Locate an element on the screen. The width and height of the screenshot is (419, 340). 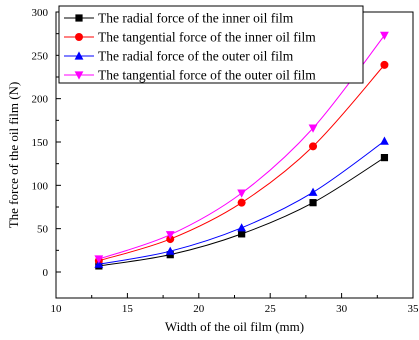
x-tick-label: 15 is located at coordinates (128, 309).